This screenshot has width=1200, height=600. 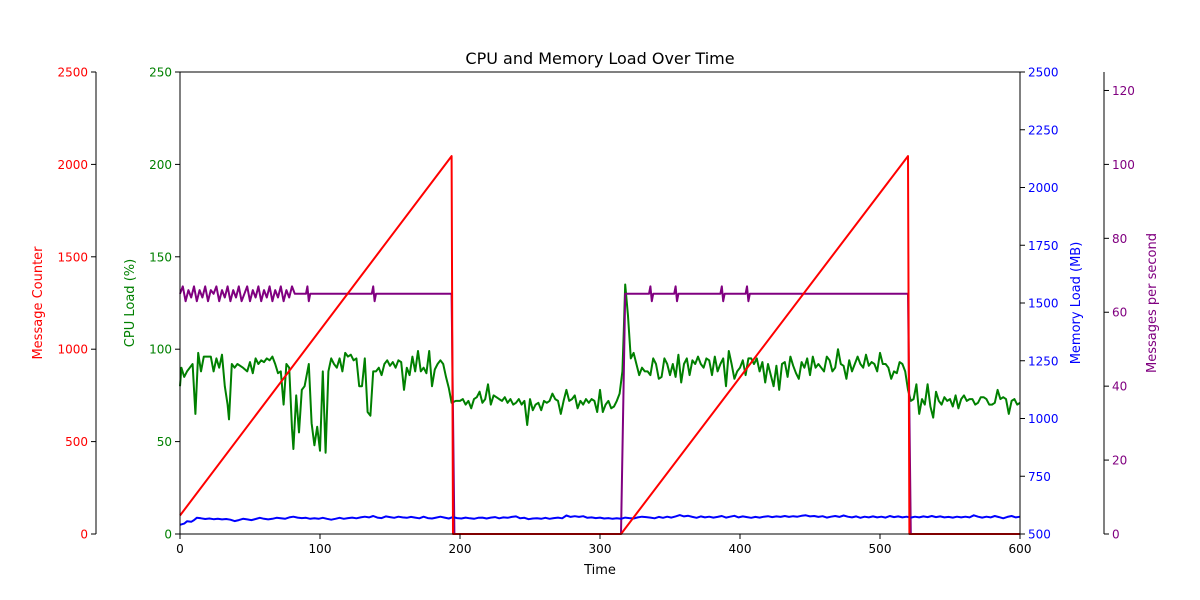 I want to click on messages-per-second-axis-label: Messages per second, so click(x=1152, y=303).